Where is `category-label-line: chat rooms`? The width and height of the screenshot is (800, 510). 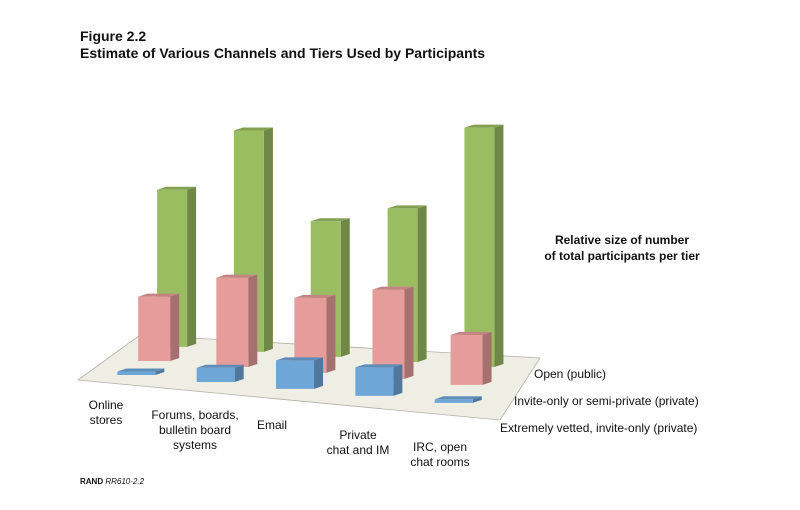
category-label-line: chat rooms is located at coordinates (440, 462).